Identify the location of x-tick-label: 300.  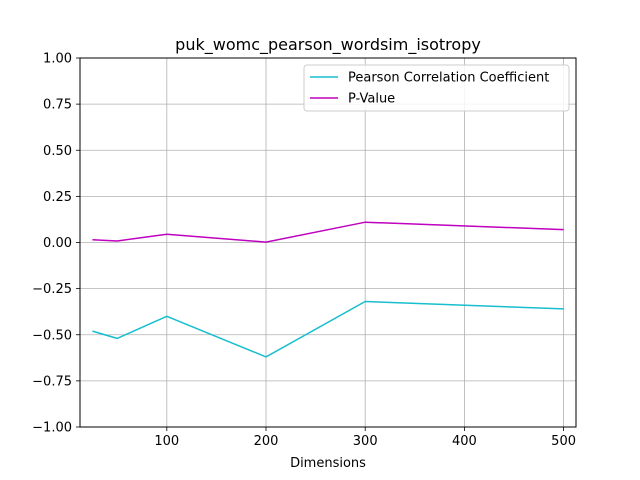
(365, 441).